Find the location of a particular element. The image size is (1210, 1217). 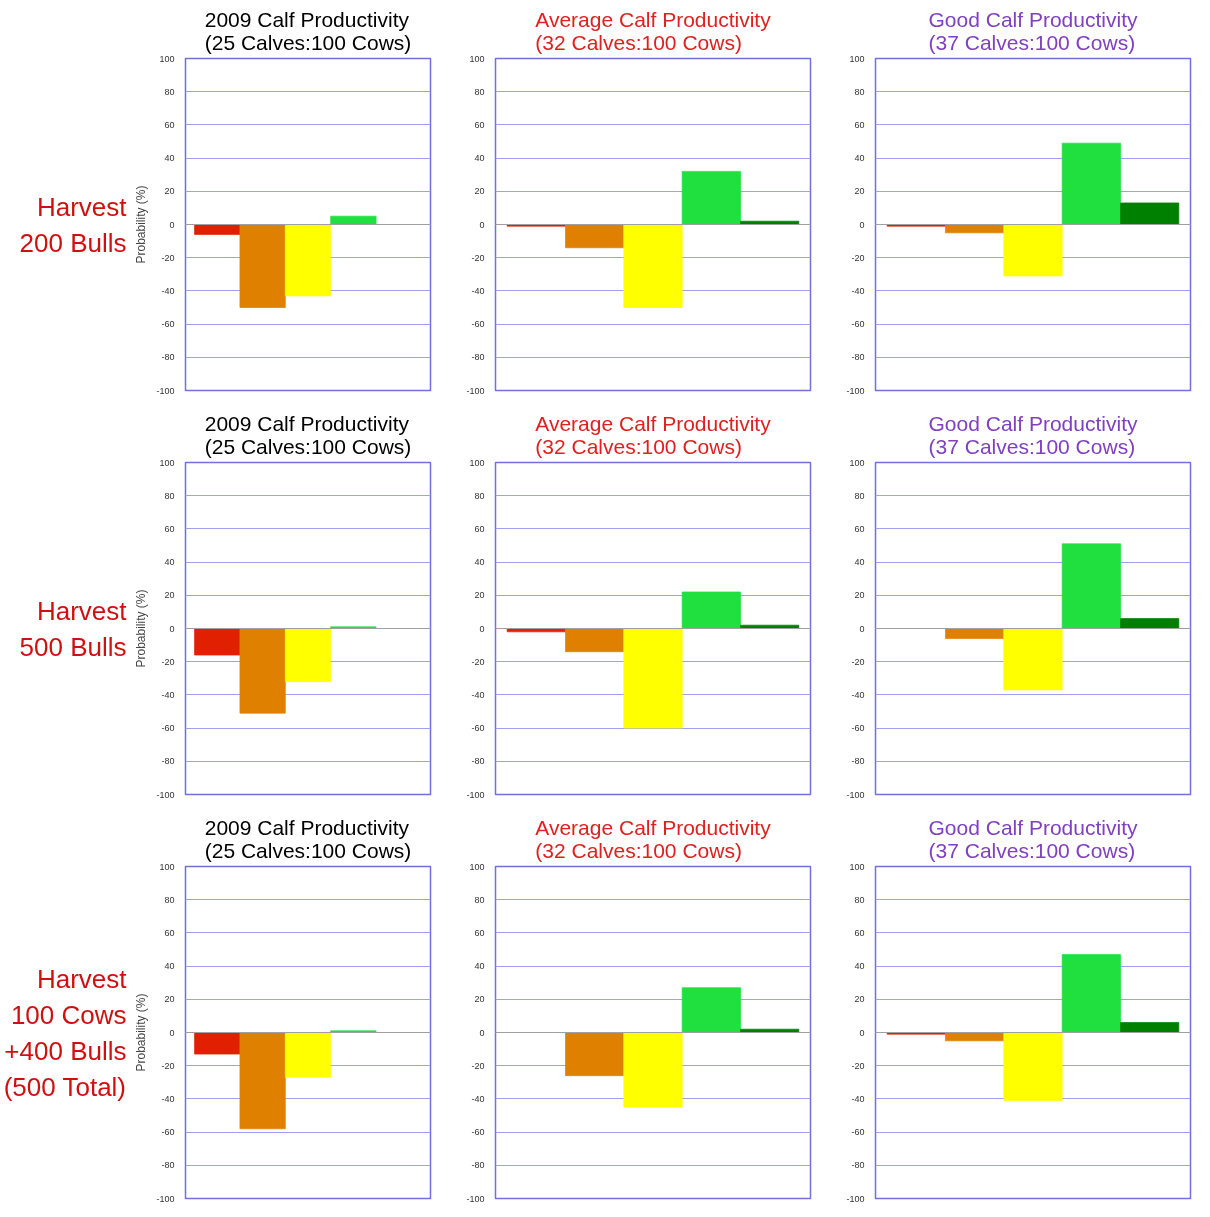

chart-title: 2009 Calf Productivity (25 Calves:100 Cows) is located at coordinates (308, 434).